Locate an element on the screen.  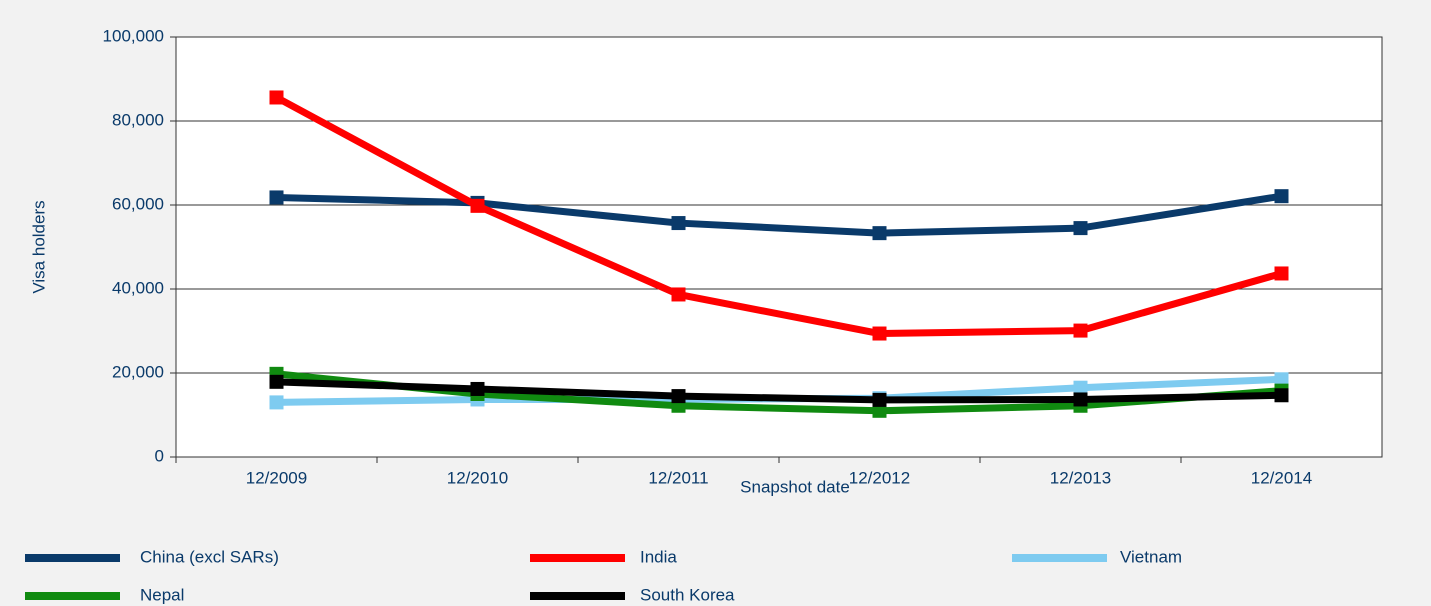
x-axis-label: Snapshot date is located at coordinates (795, 486).